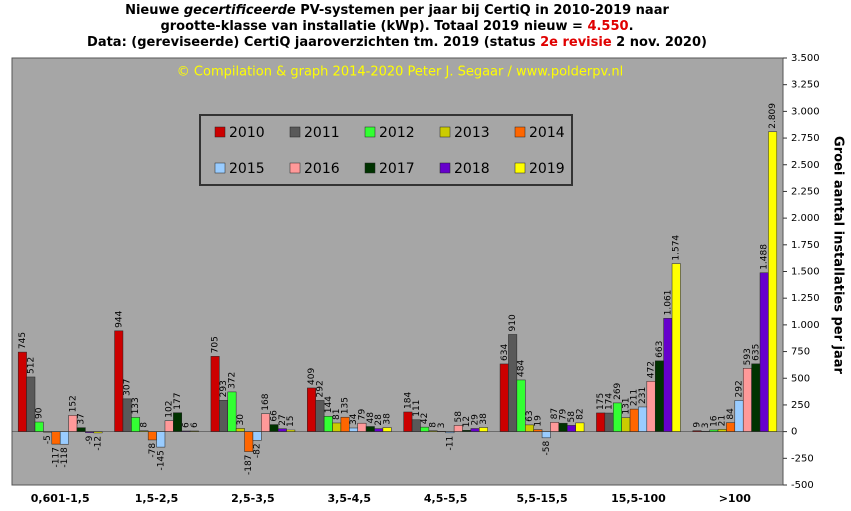 The width and height of the screenshot is (851, 511). Describe the element at coordinates (354, 419) in the screenshot. I see `value-label: 34` at that location.